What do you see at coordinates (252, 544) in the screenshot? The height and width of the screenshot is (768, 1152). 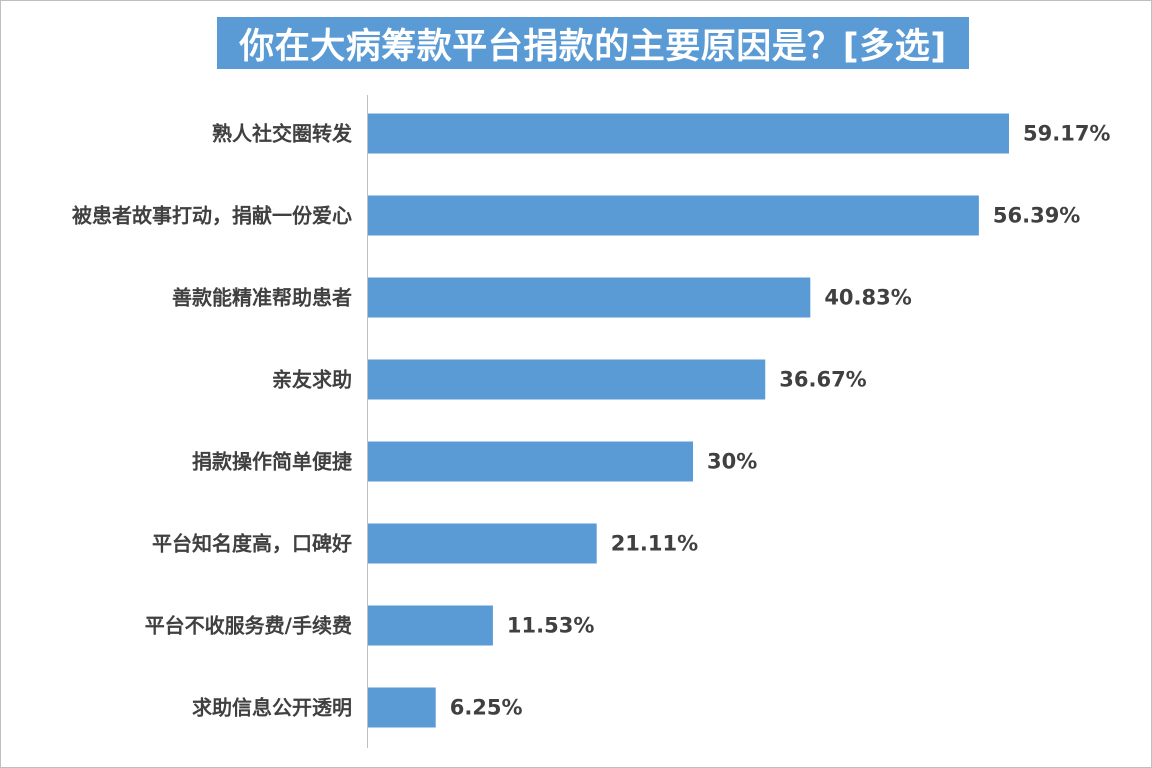 I see `category-label-6: 平台知名度高，口碑好` at bounding box center [252, 544].